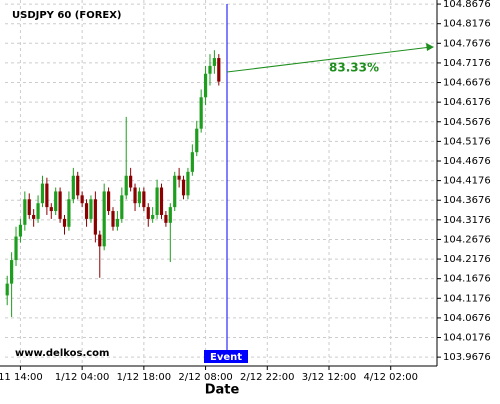 The image size is (500, 404). What do you see at coordinates (467, 338) in the screenshot?
I see `y-tick-label: 104.0176` at bounding box center [467, 338].